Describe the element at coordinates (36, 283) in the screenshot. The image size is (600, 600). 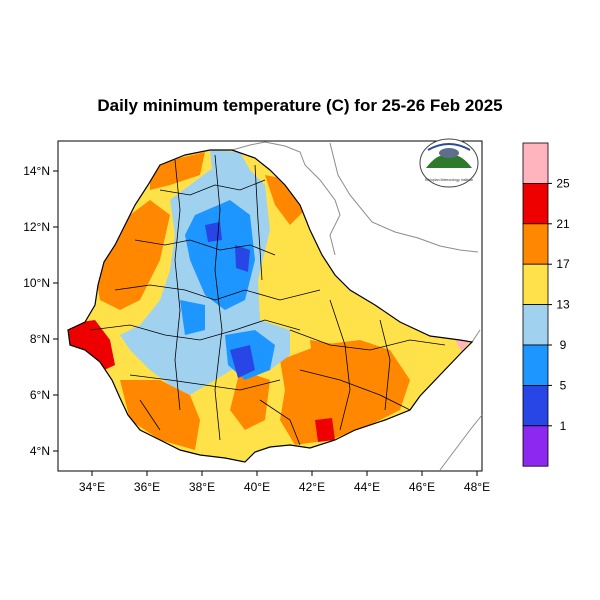
I see `y-tick-label: 10°N` at that location.